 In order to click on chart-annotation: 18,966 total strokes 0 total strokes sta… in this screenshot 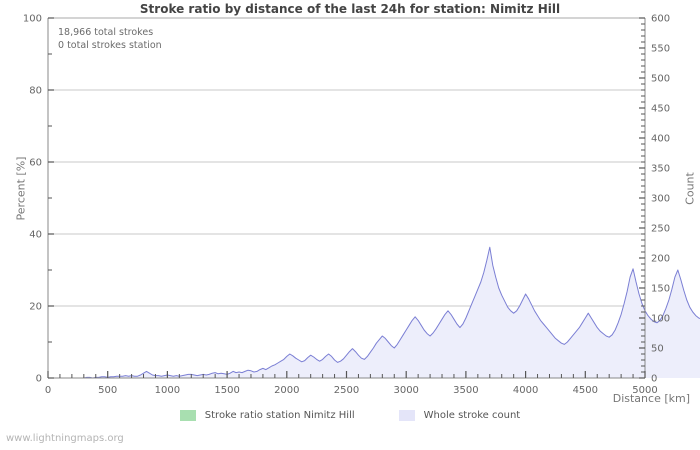, I will do `click(110, 39)`.